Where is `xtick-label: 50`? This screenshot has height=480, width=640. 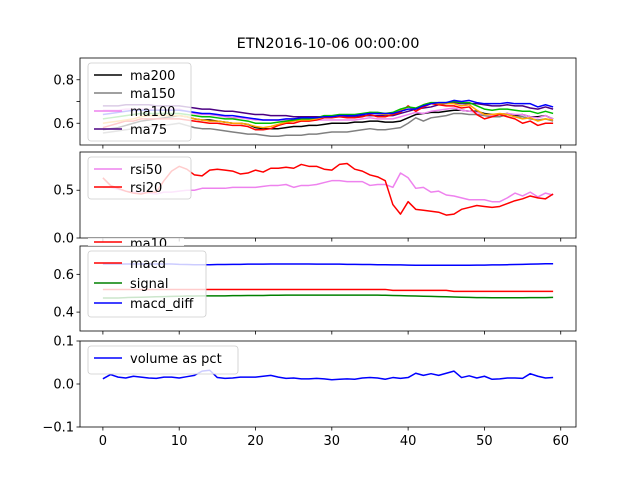
xtick-label: 50 is located at coordinates (484, 441).